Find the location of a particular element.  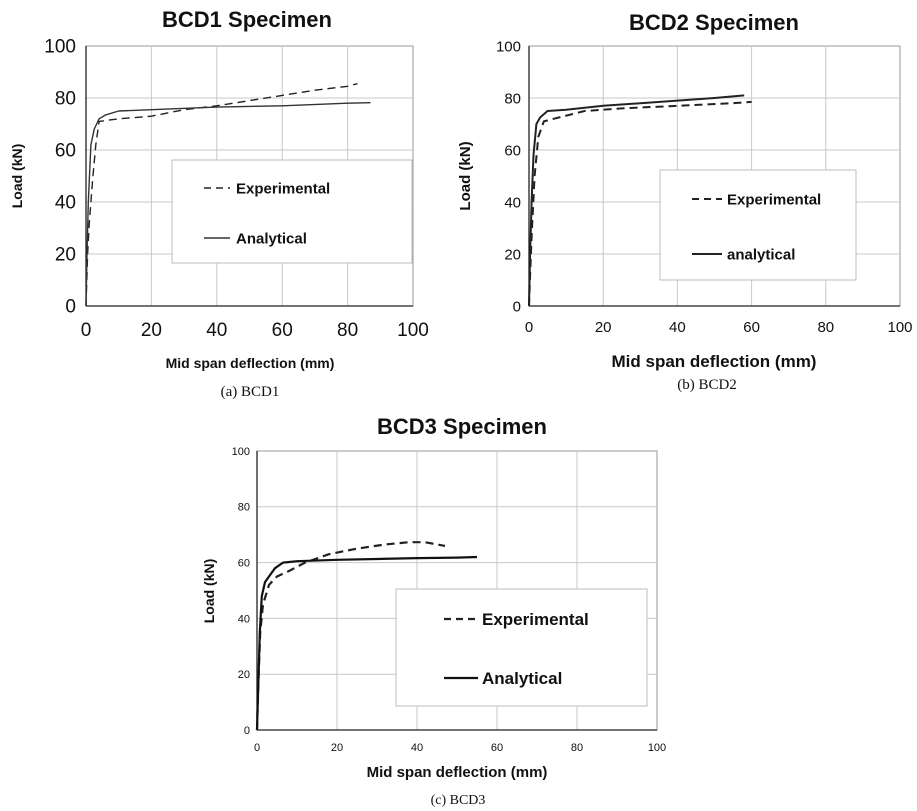

legend: Experimental analytical is located at coordinates (758, 225).